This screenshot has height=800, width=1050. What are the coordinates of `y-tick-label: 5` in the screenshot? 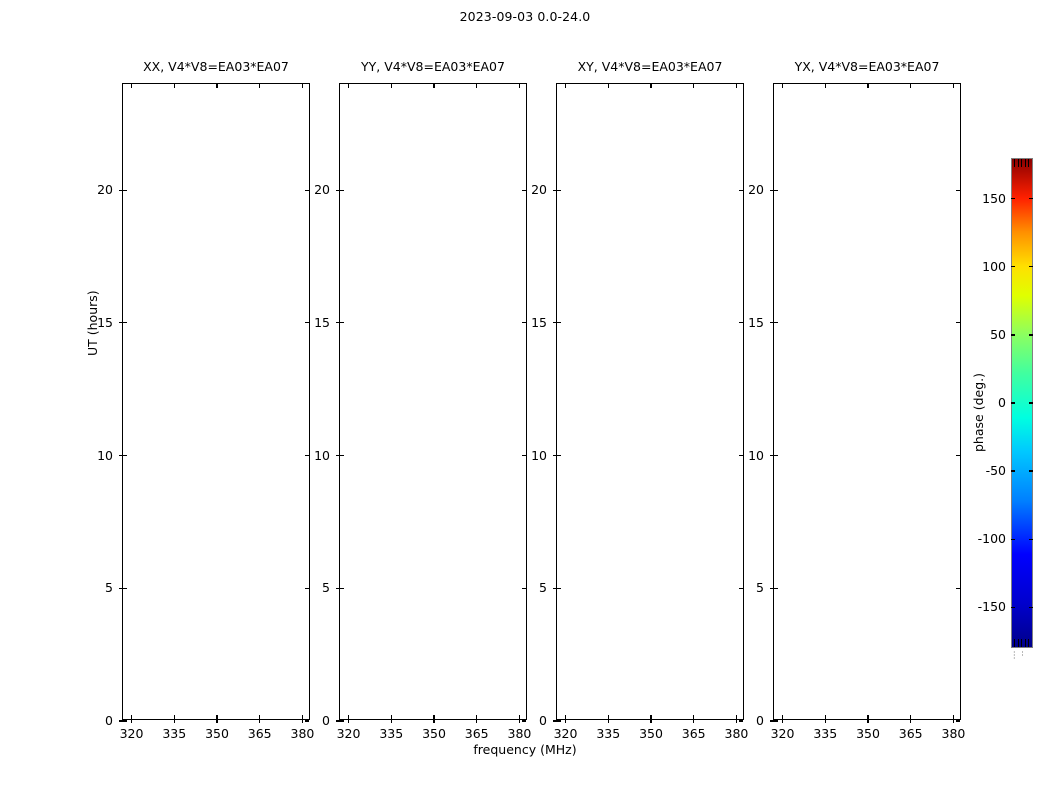 It's located at (543, 588).